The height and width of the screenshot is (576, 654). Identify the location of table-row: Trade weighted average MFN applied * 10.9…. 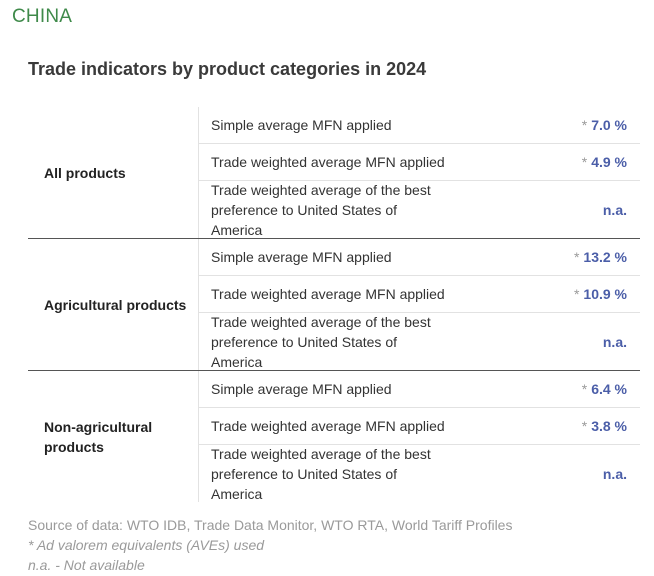
(419, 294).